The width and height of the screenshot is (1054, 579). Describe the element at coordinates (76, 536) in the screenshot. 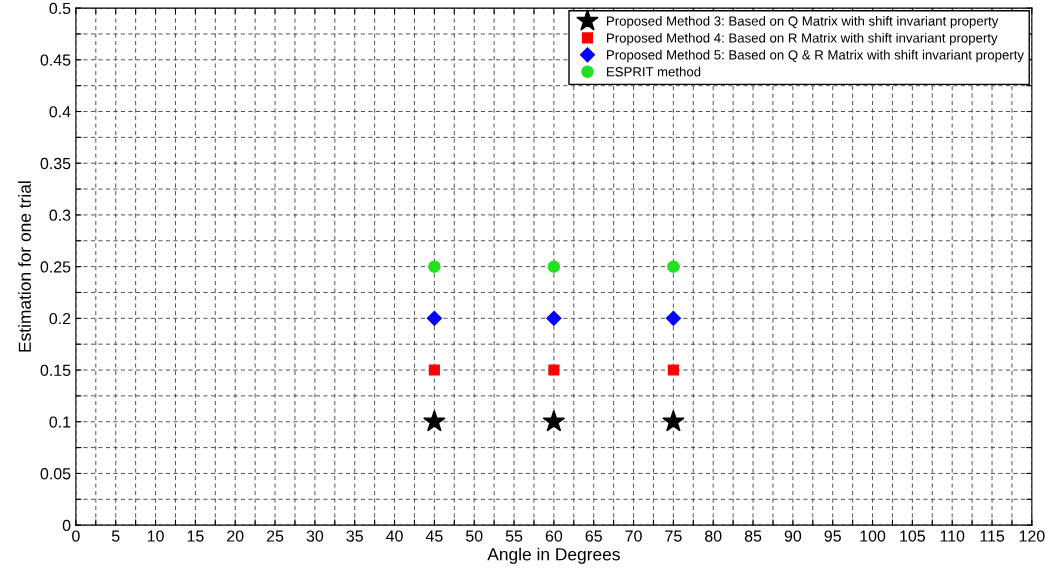

I see `x-tick-label: 0` at that location.